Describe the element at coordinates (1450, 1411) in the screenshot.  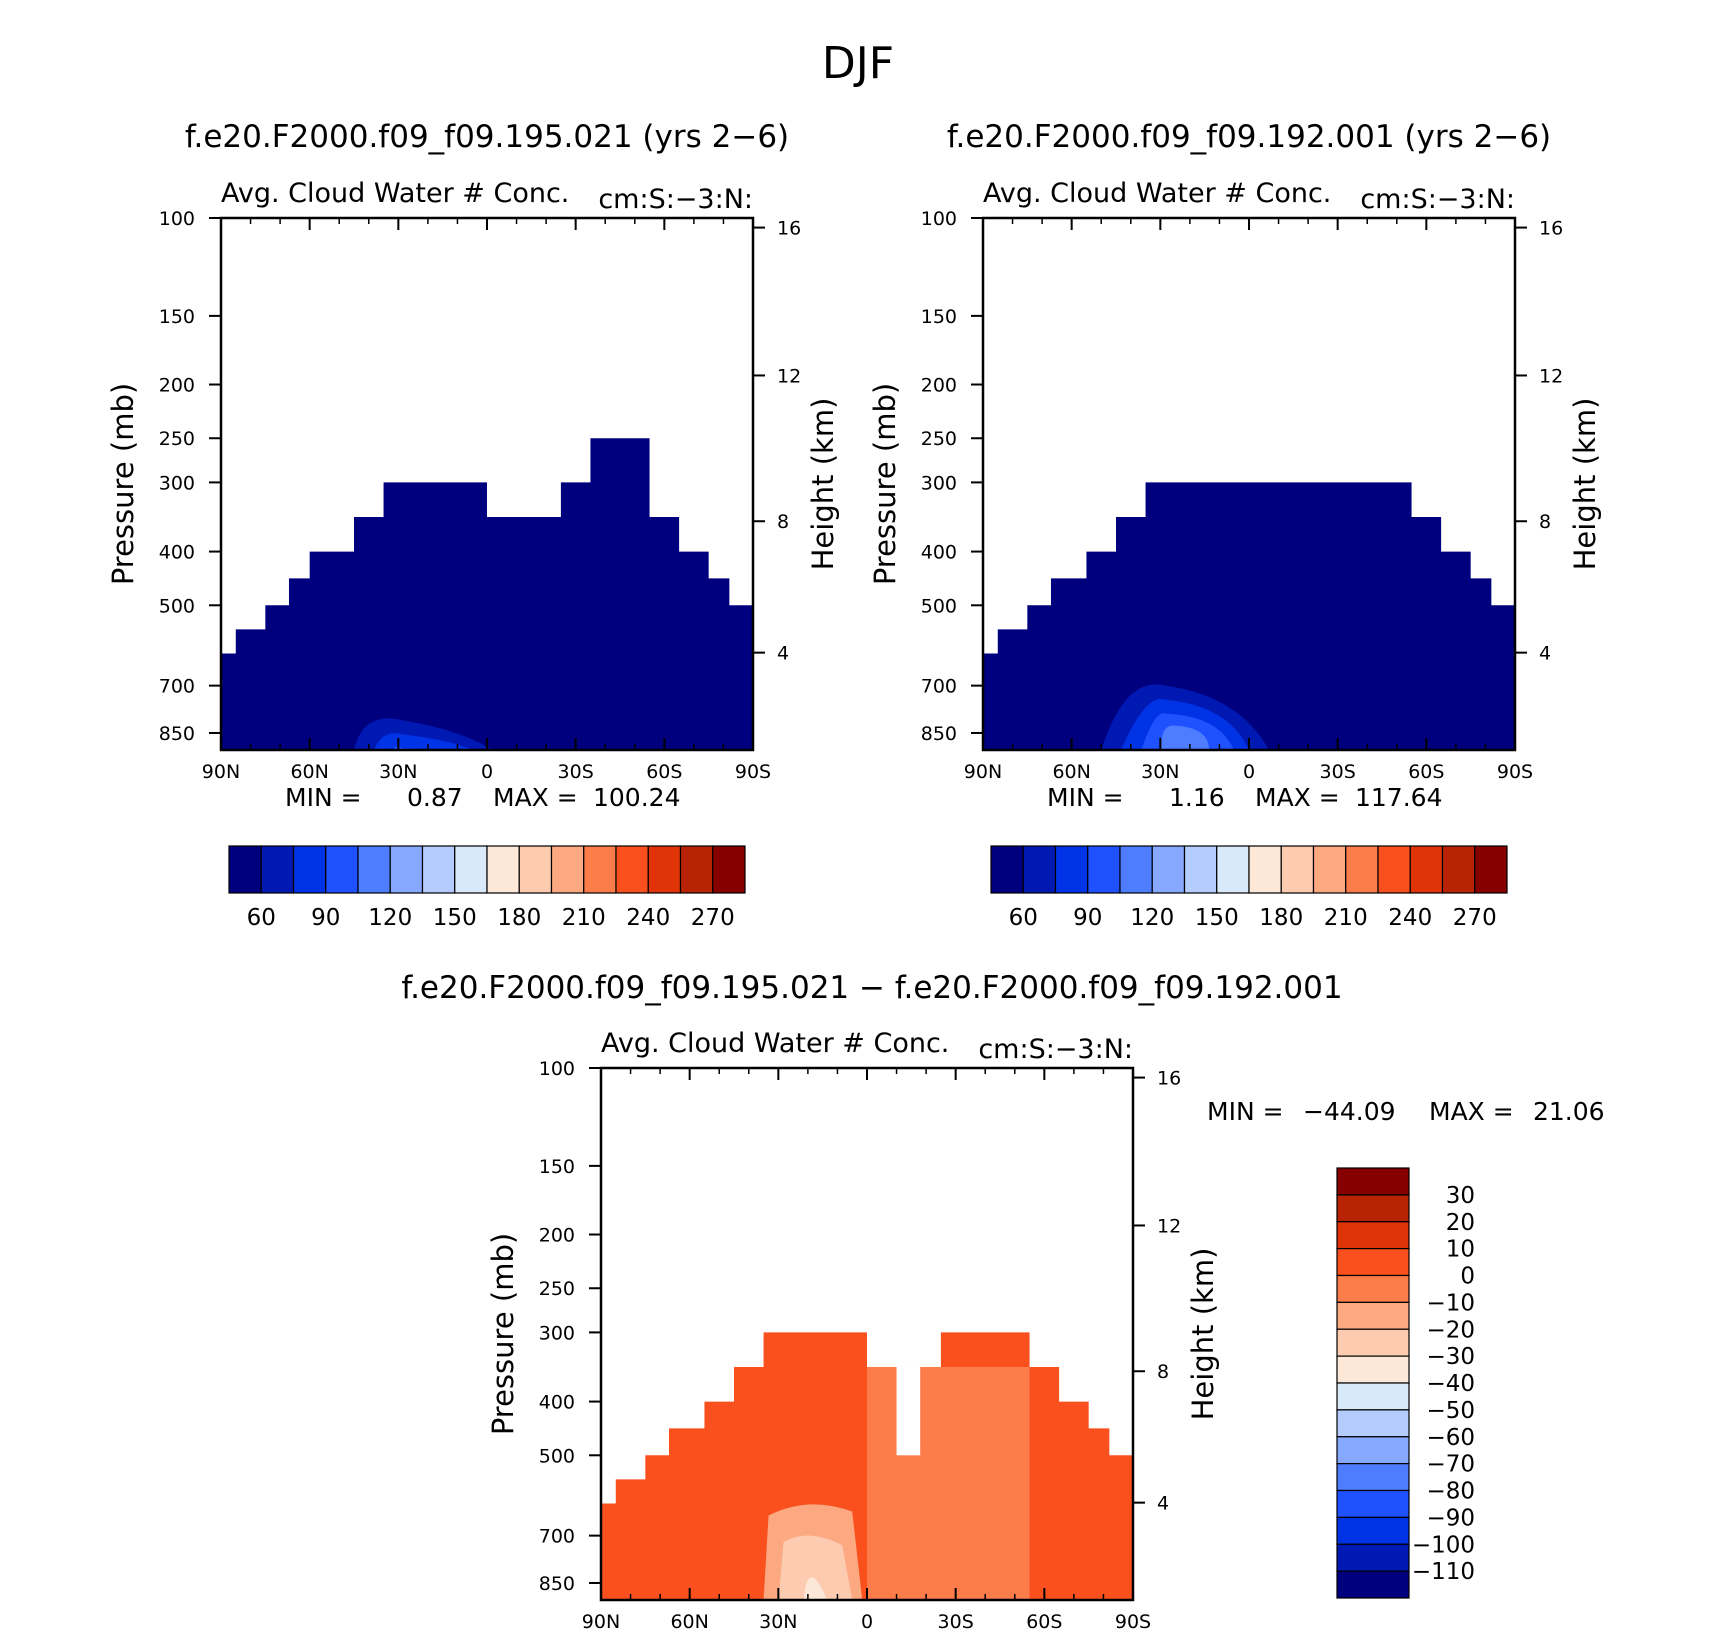
I see `colorbar-label: −50` at that location.